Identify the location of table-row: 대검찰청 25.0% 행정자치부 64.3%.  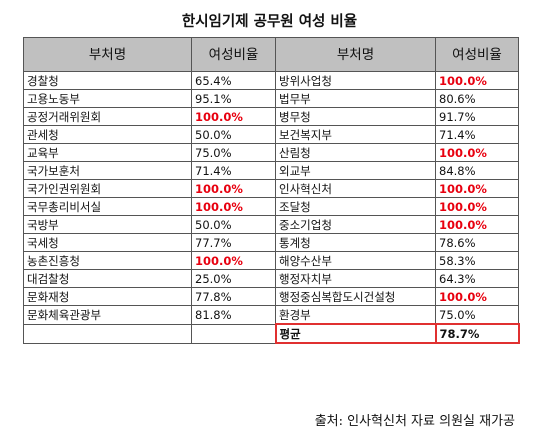
(271, 278).